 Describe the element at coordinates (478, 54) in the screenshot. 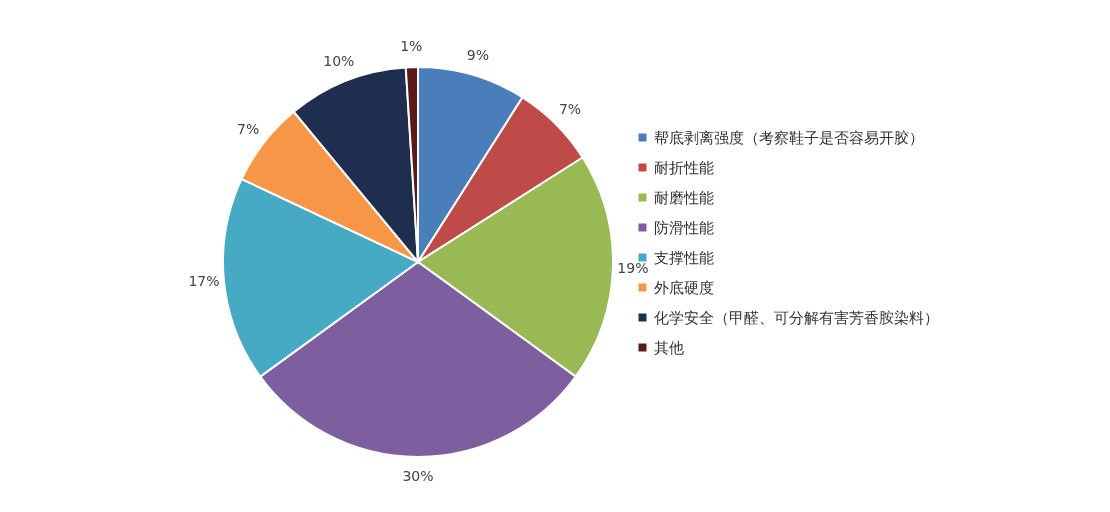

I see `data-label: 9%` at that location.